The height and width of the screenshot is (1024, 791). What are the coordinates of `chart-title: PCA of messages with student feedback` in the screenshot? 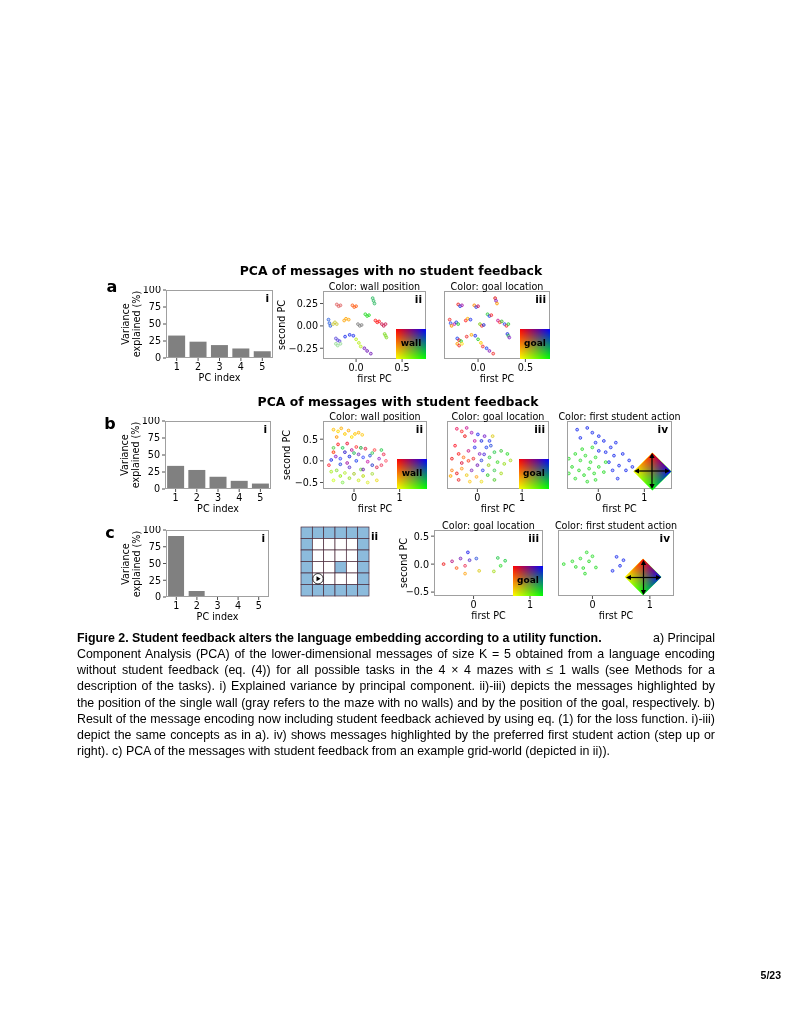 It's located at (398, 401).